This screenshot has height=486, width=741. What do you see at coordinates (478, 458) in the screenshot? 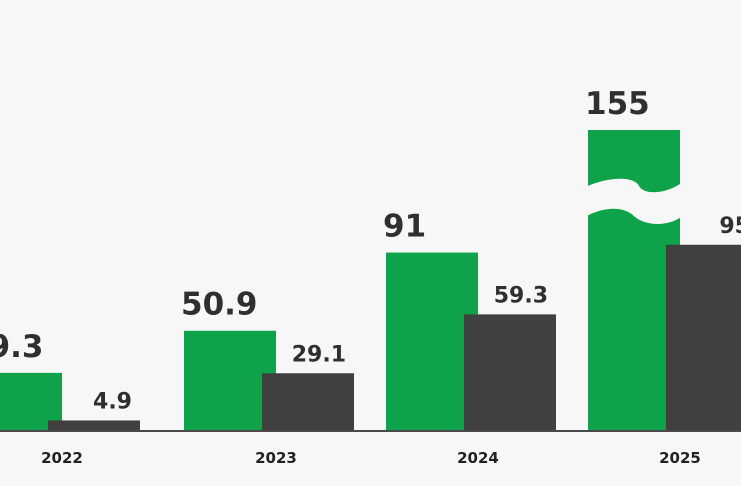
I see `x-tick-label-2024: 2024` at bounding box center [478, 458].